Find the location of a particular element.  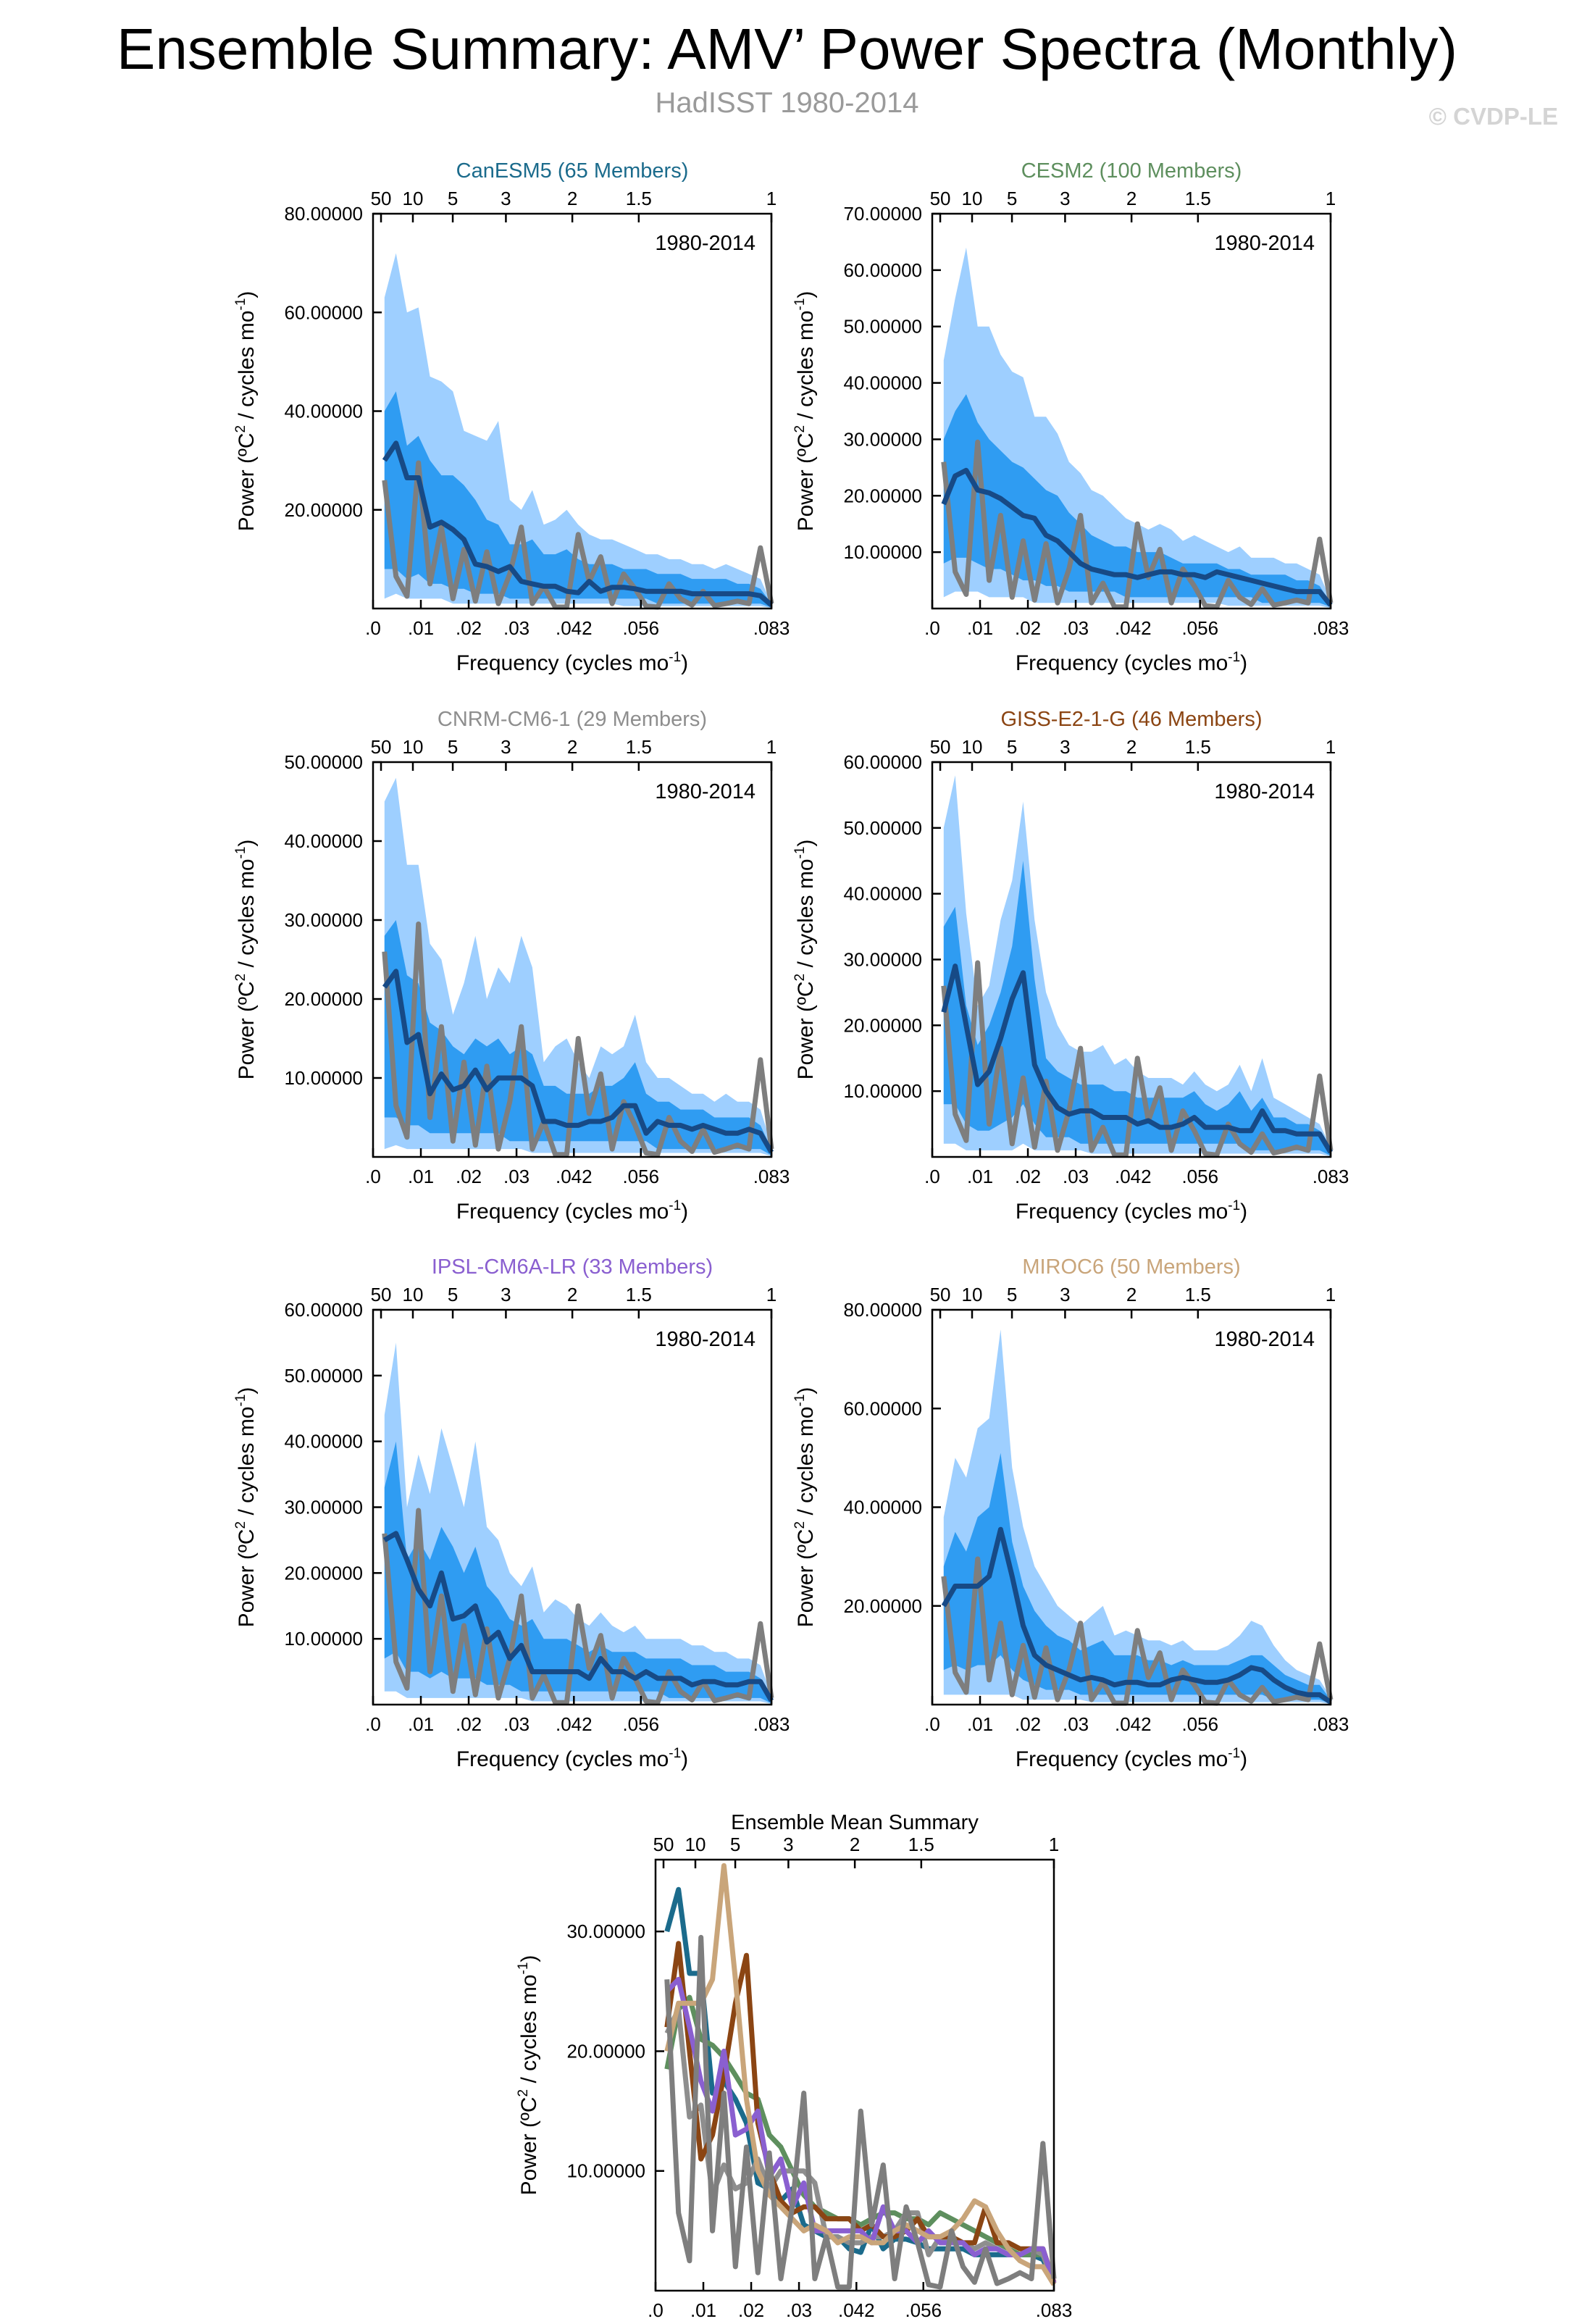

series-line-miroc6 is located at coordinates (860, 2075).